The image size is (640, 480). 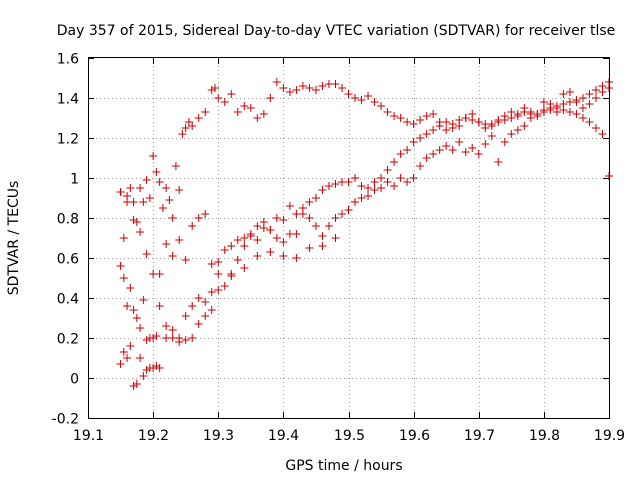 I want to click on data-point-s3-p1, so click(x=127, y=202).